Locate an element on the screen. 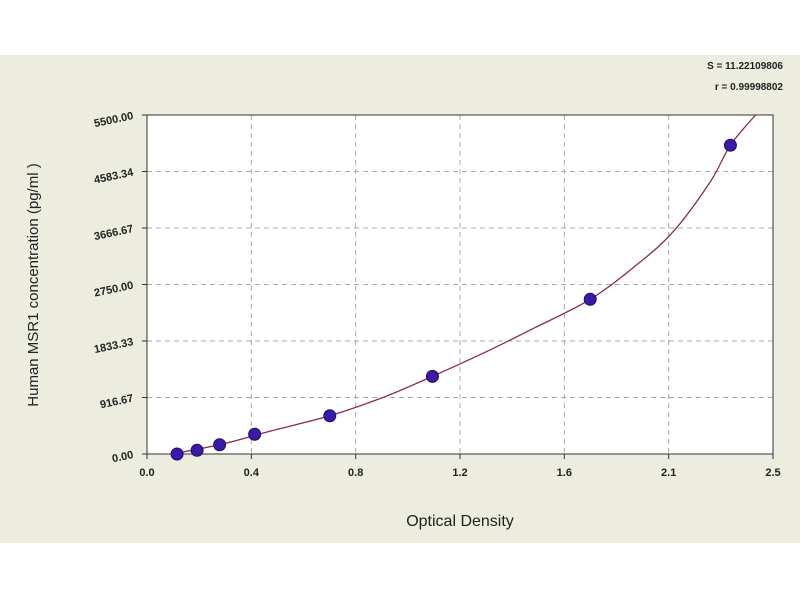 The height and width of the screenshot is (600, 800). x-tick-label: 2.1 is located at coordinates (668, 473).